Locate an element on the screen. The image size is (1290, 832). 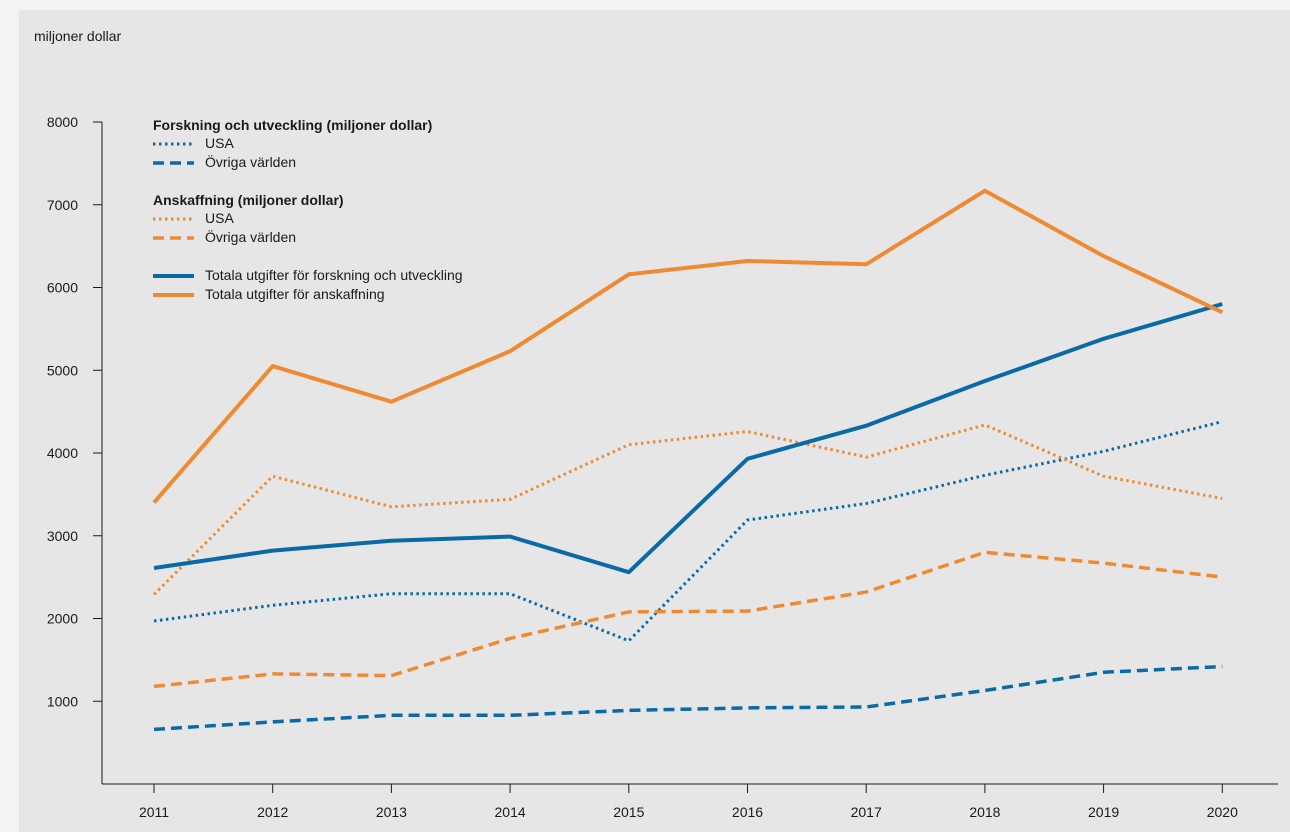
x-tick-label: 2019 is located at coordinates (1103, 812).